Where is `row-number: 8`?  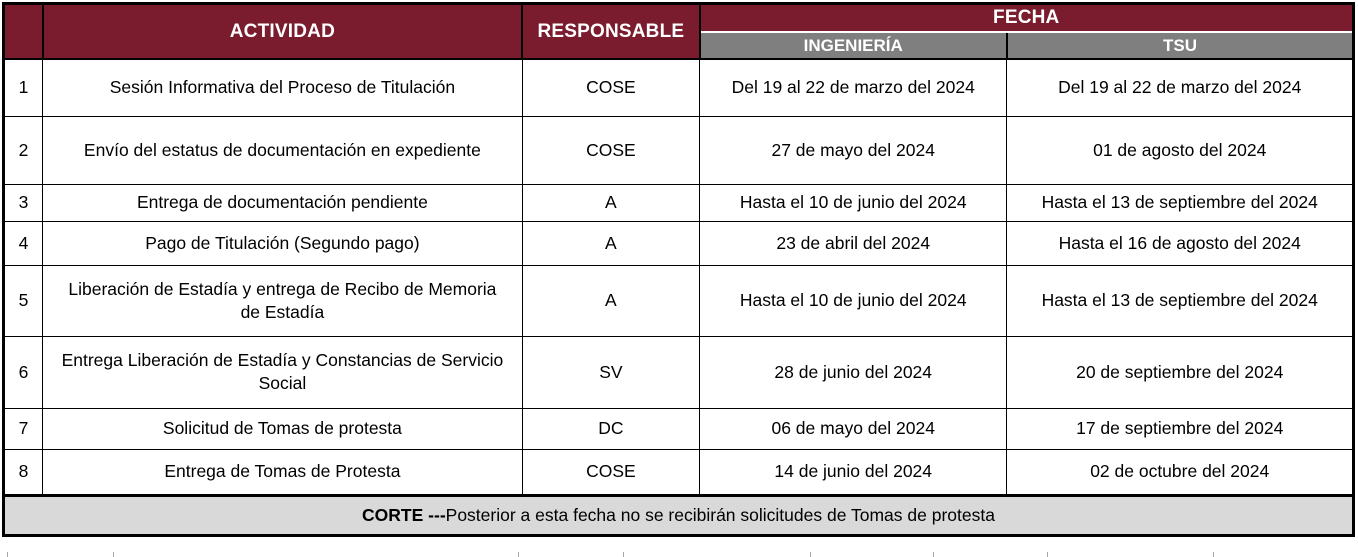
row-number: 8 is located at coordinates (23, 472).